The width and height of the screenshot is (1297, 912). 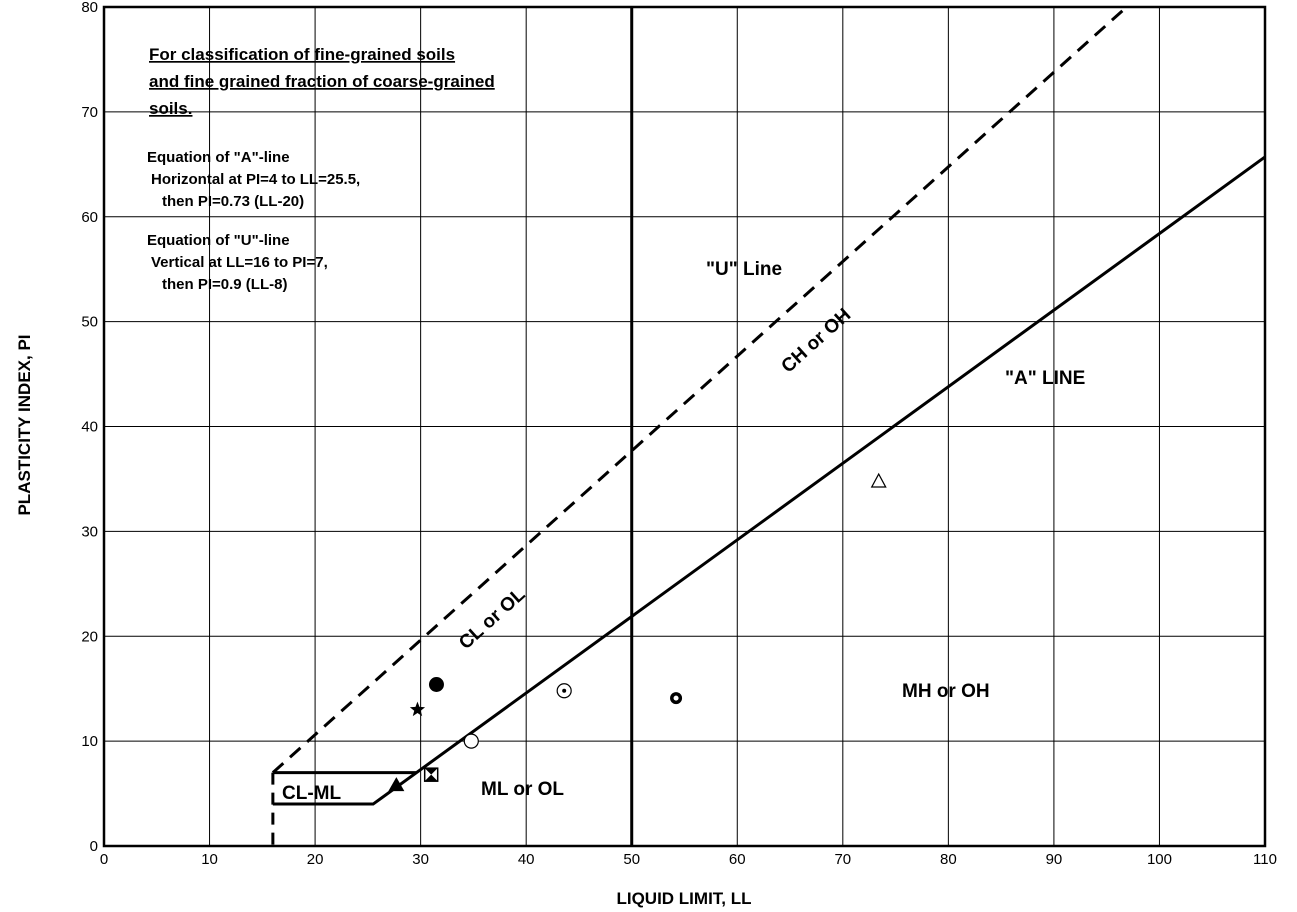 I want to click on a-line-eq-3: then PI=0.73 (LL-20), so click(x=233, y=201).